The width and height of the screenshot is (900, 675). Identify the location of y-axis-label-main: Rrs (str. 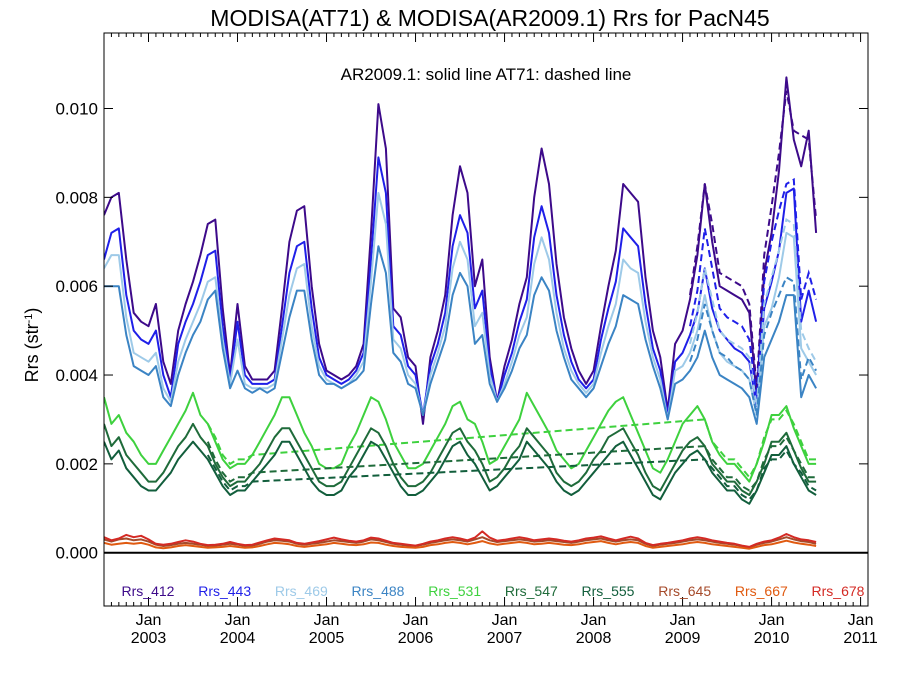
(32, 352).